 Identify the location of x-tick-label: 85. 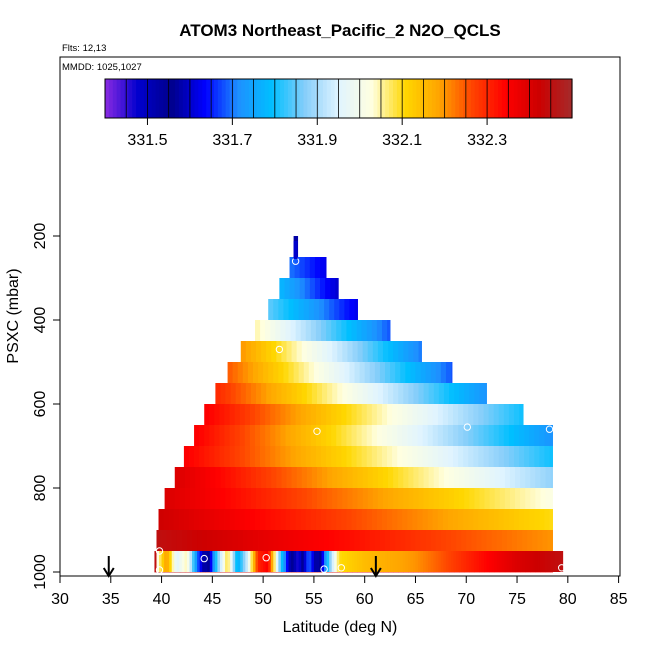
(619, 599).